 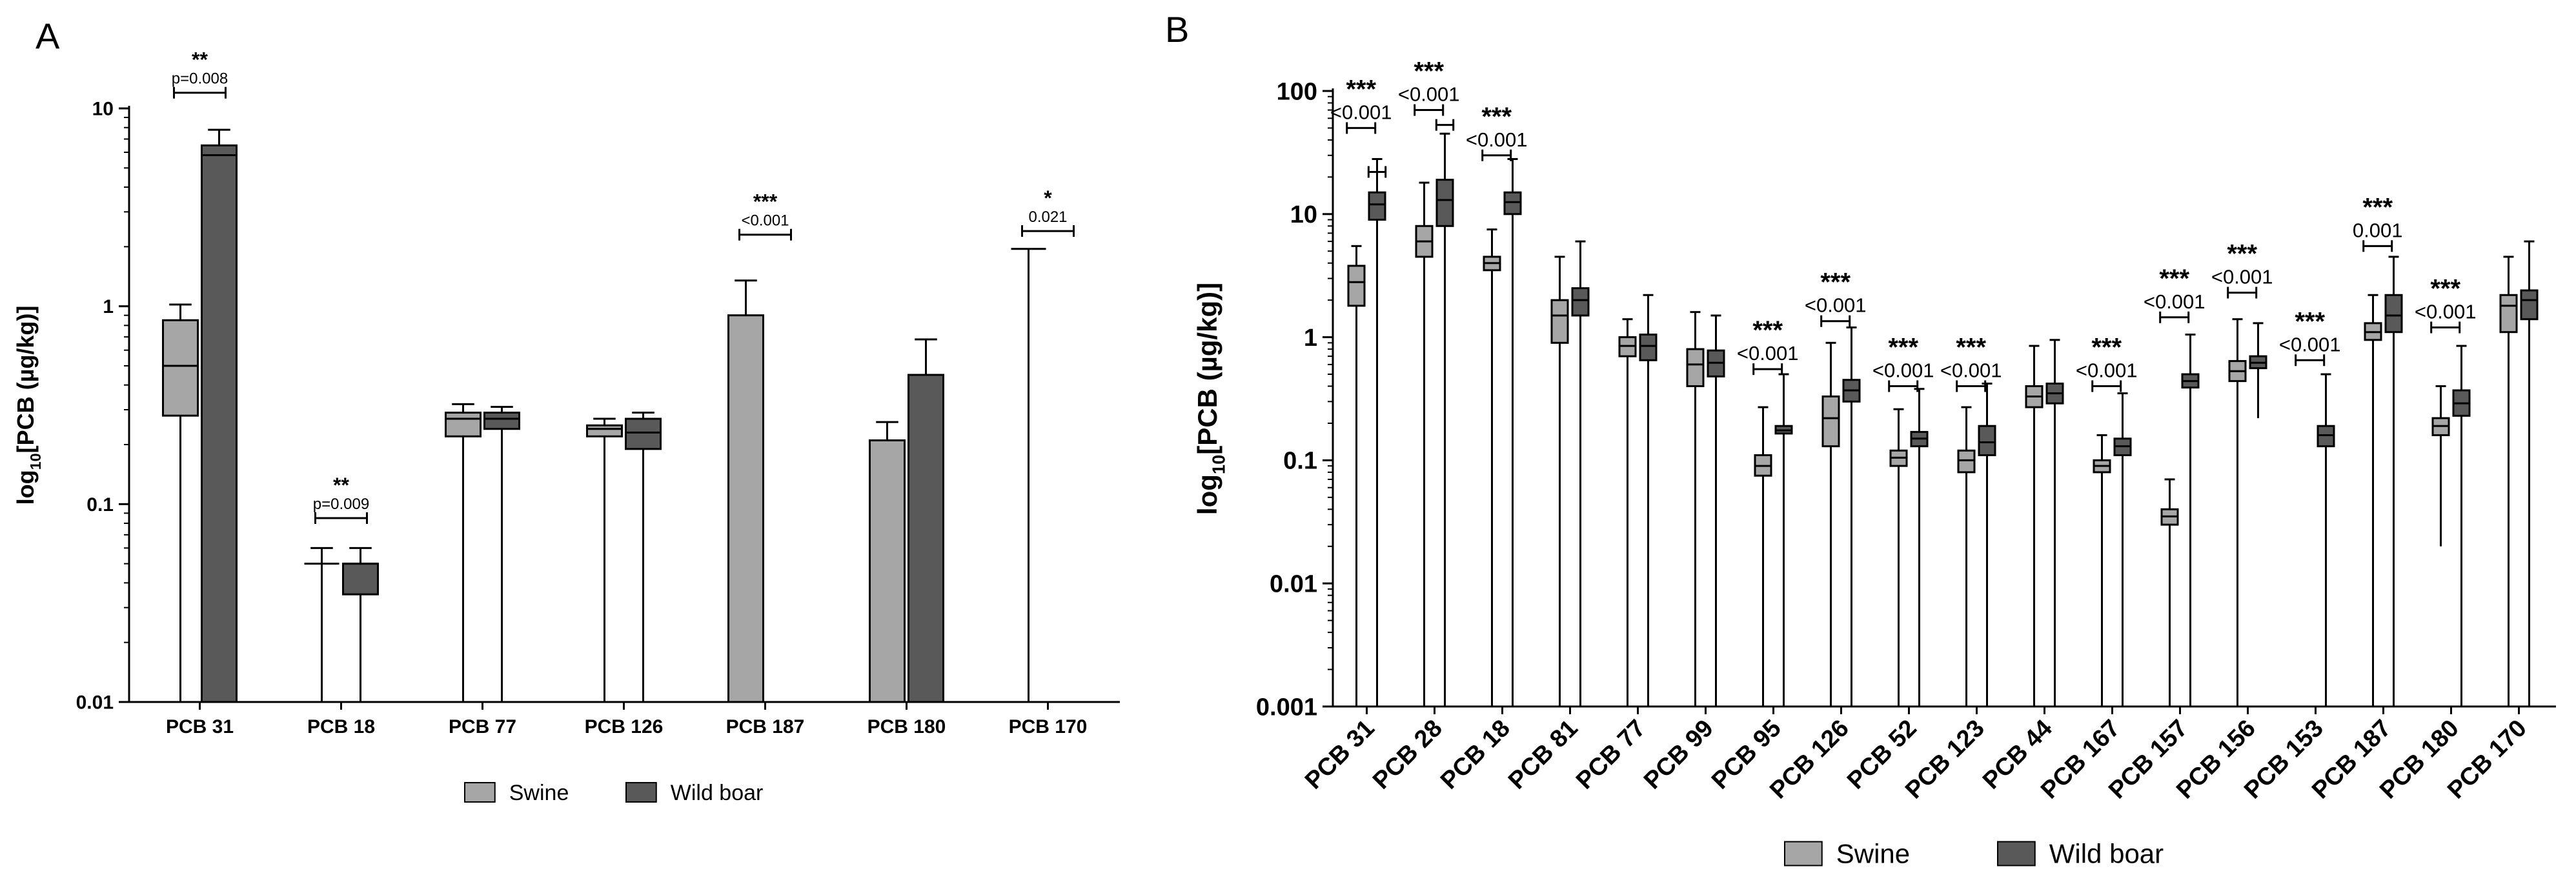 I want to click on y-tick-label: 100, so click(x=1297, y=91).